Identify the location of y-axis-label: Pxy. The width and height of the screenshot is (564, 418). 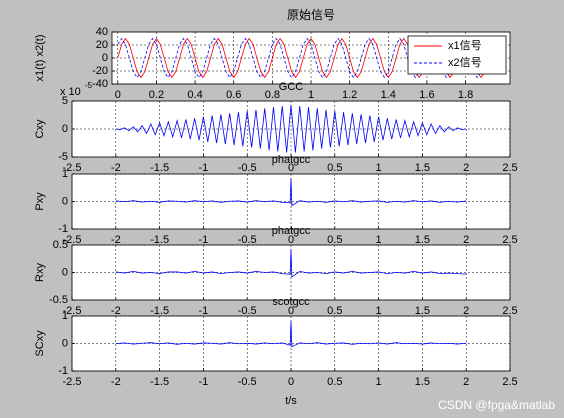
(40, 201).